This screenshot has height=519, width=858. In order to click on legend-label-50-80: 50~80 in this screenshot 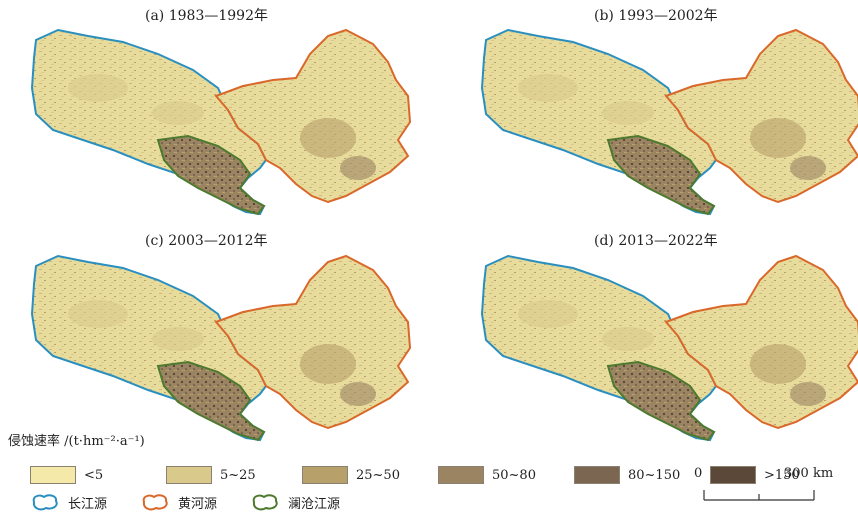, I will do `click(514, 475)`.